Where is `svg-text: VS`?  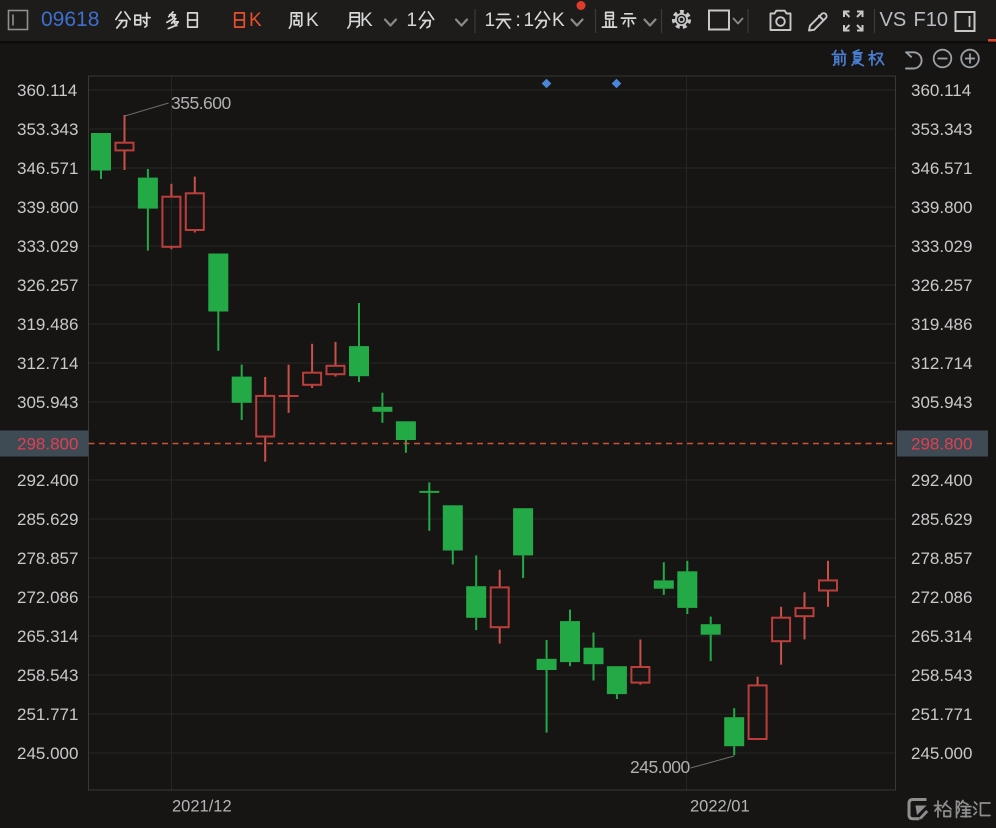
svg-text: VS is located at coordinates (893, 20).